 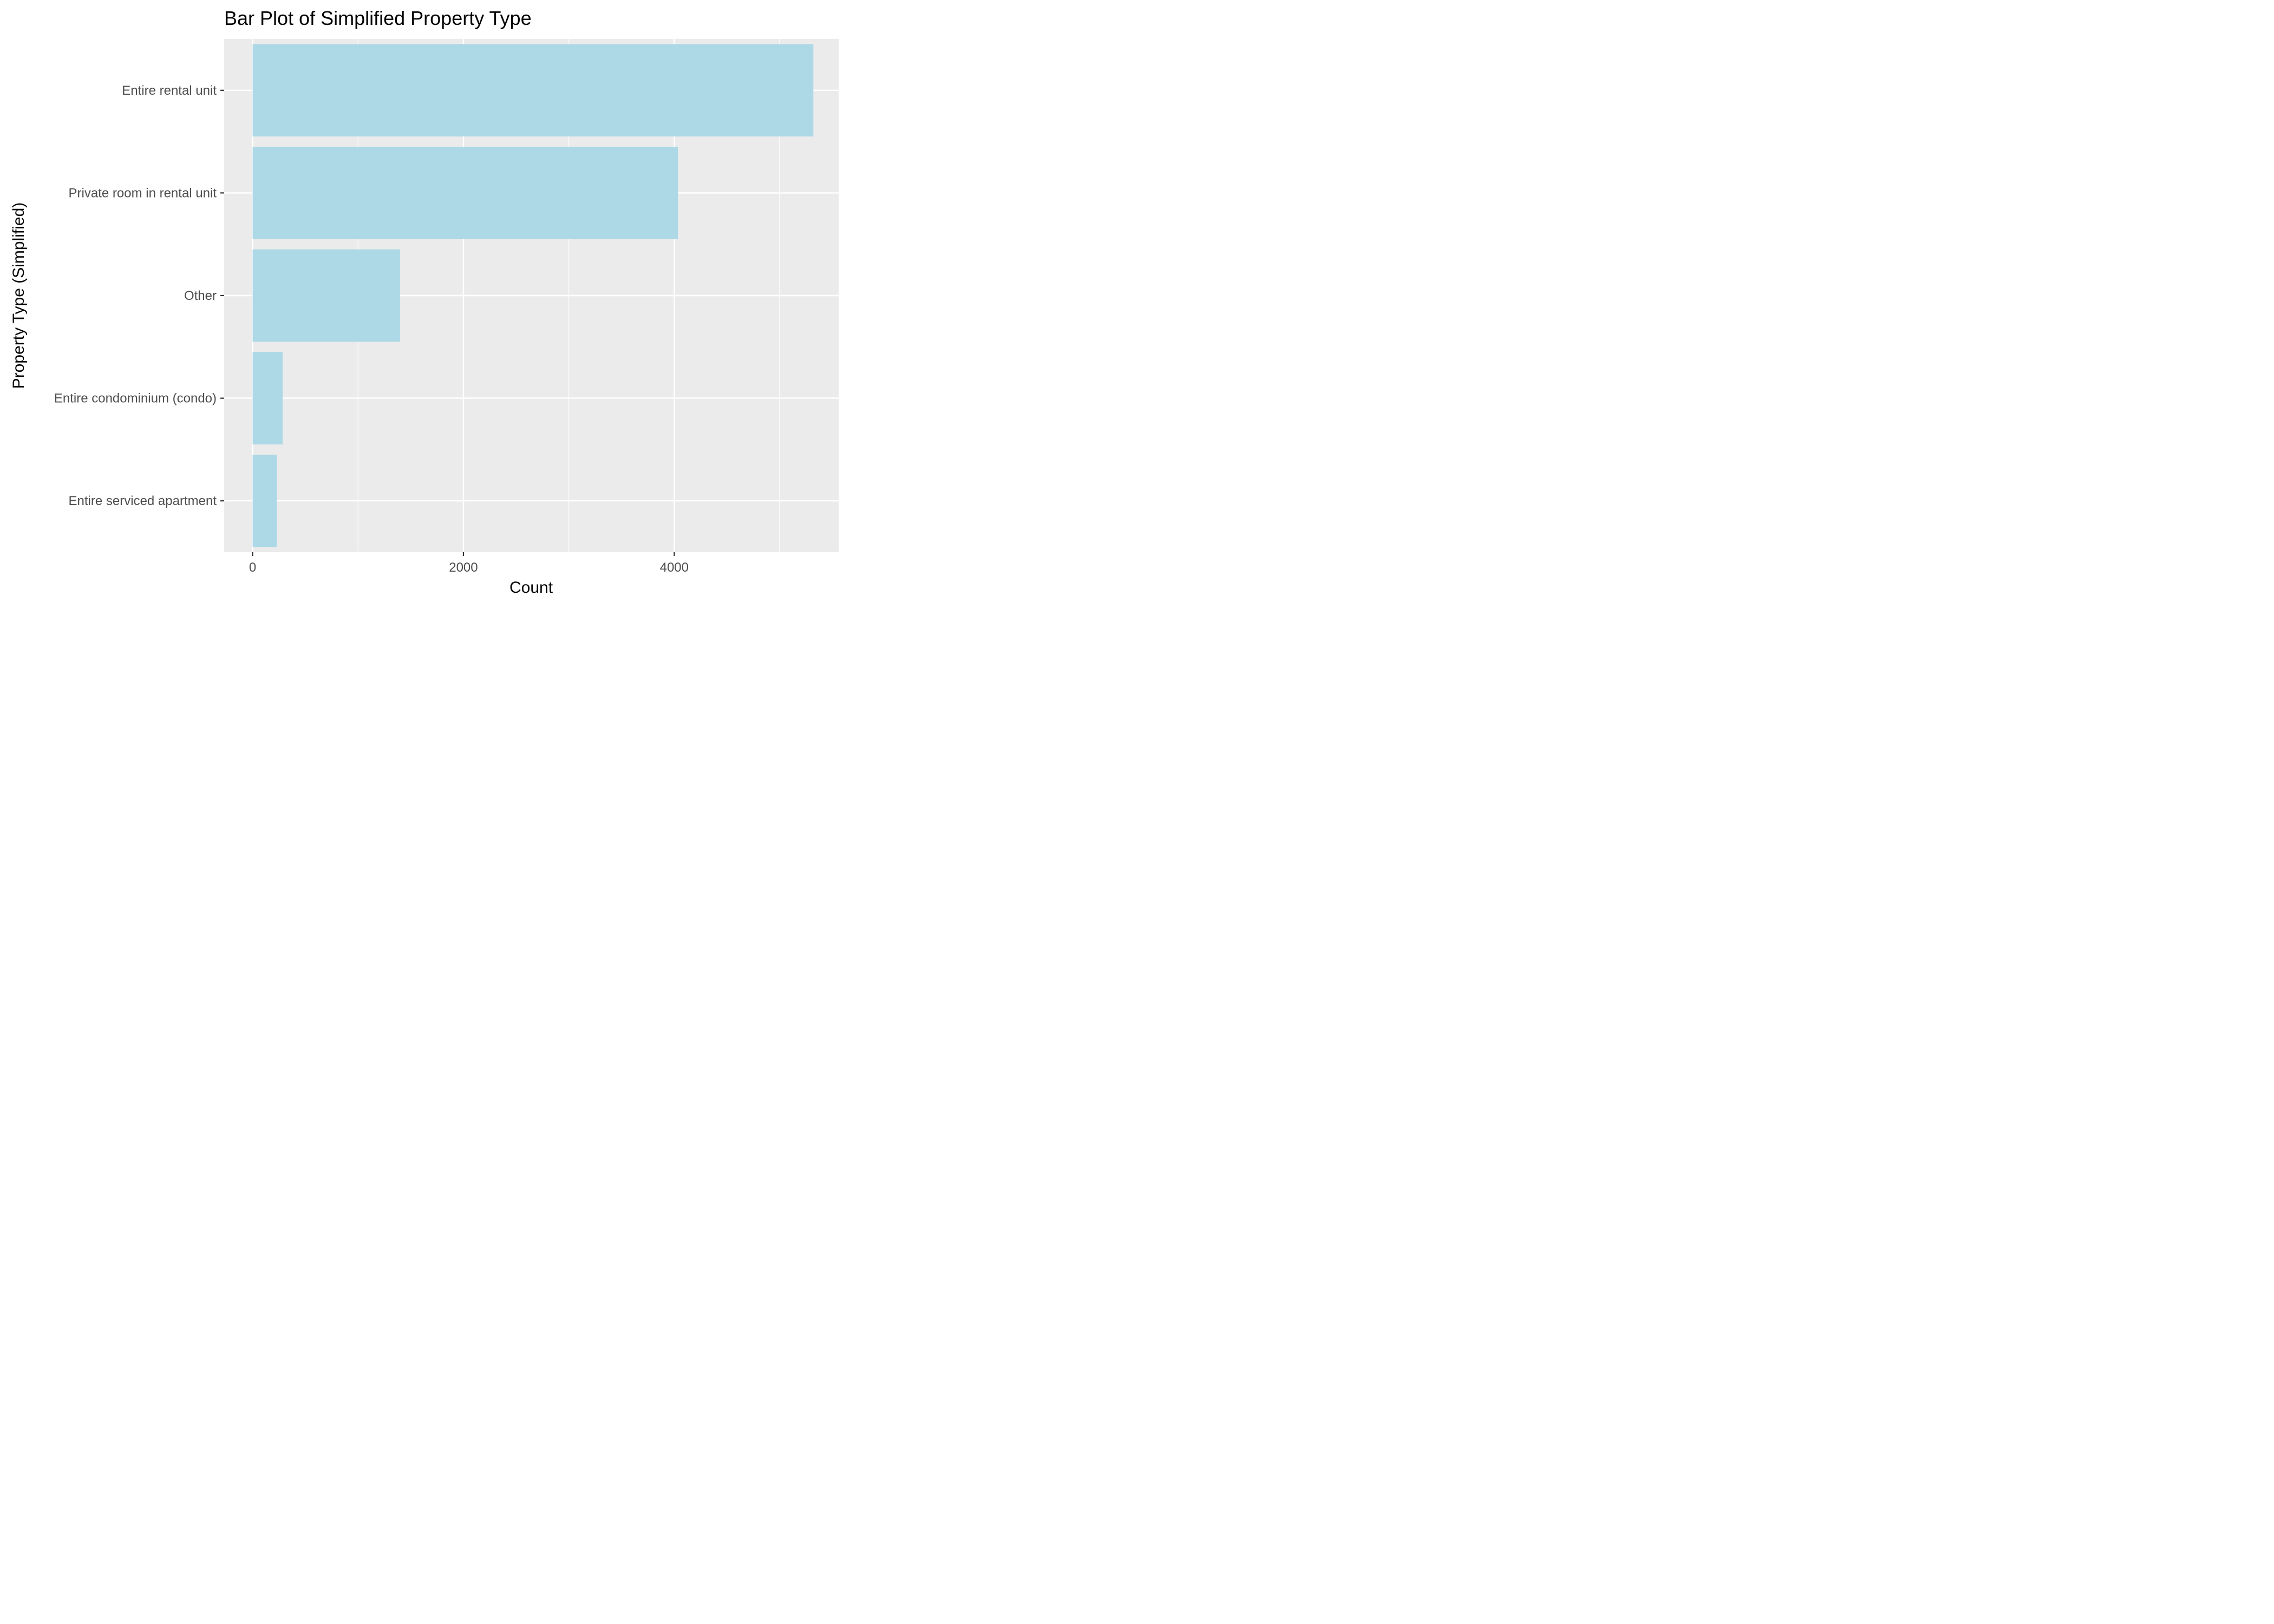 I want to click on x-axis: 0 2000 4000, so click(x=469, y=563).